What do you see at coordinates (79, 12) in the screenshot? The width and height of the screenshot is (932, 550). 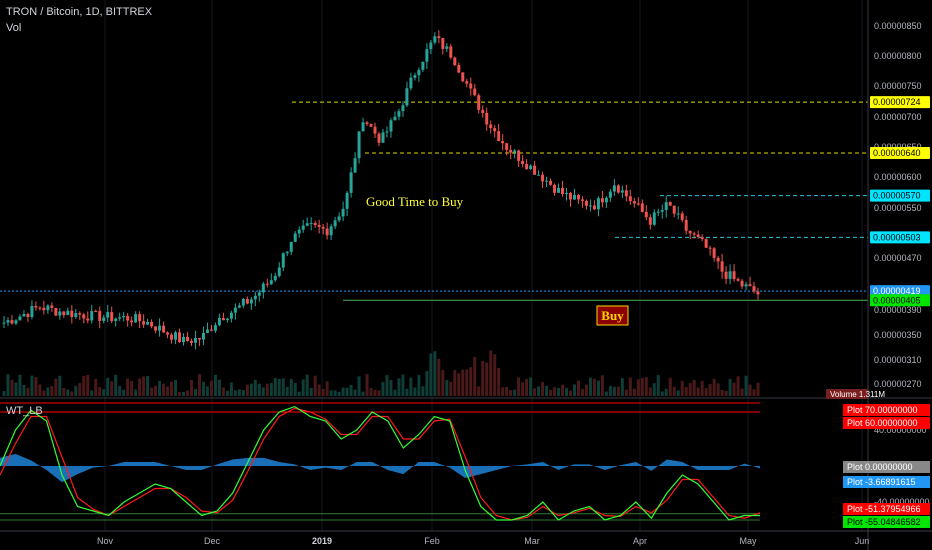 I see `symbol-title: TRON / Bitcoin, 1D, BITTREX` at bounding box center [79, 12].